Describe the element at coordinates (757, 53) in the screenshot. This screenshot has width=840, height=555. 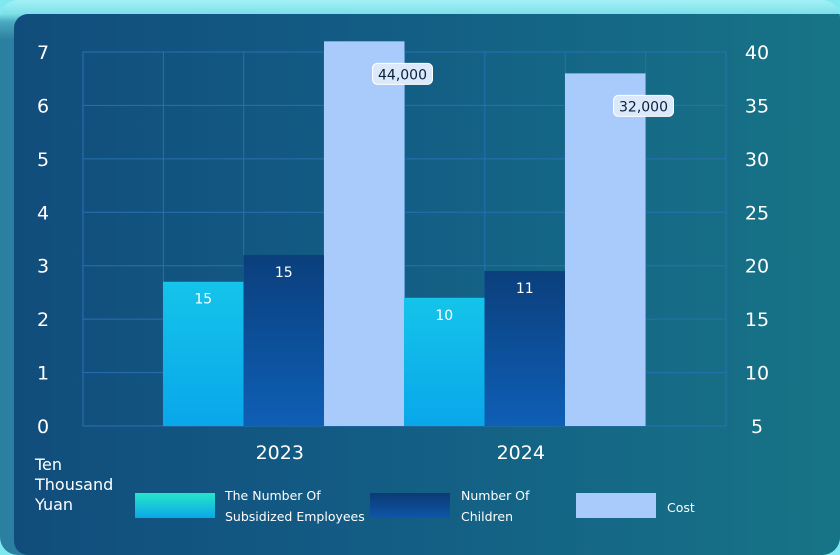
I see `y-right-tick: 40` at that location.